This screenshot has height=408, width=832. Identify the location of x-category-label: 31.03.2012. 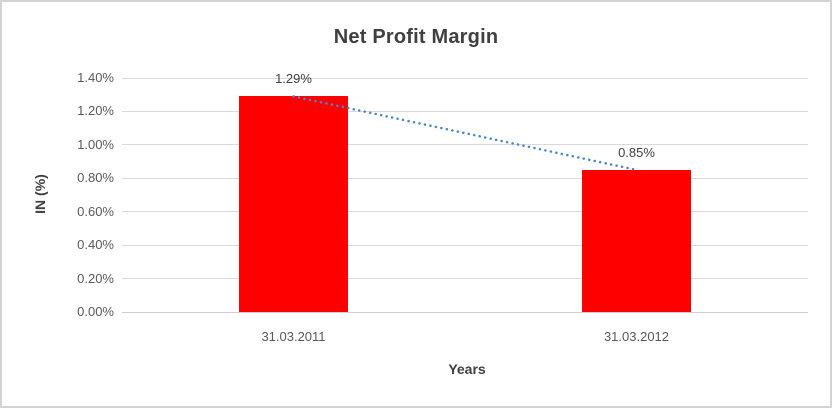
(636, 336).